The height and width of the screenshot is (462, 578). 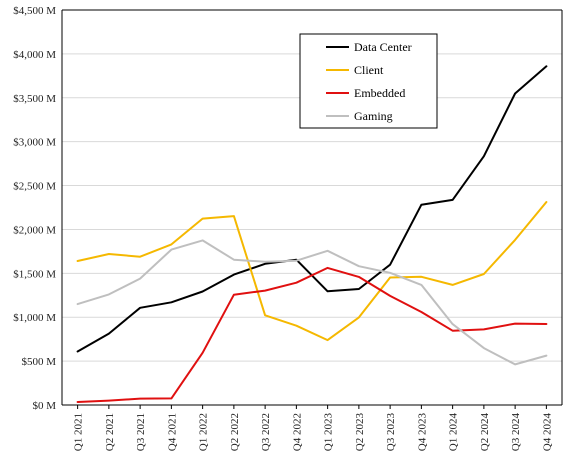 I want to click on y-tick-label: $0 M, so click(x=44, y=406).